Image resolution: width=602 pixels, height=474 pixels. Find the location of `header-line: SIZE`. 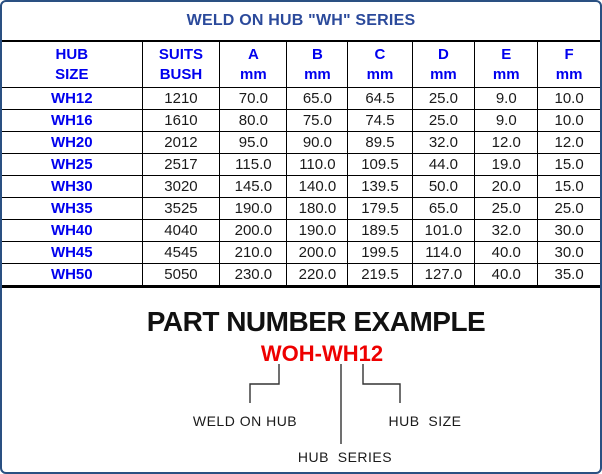

header-line: SIZE is located at coordinates (72, 74).